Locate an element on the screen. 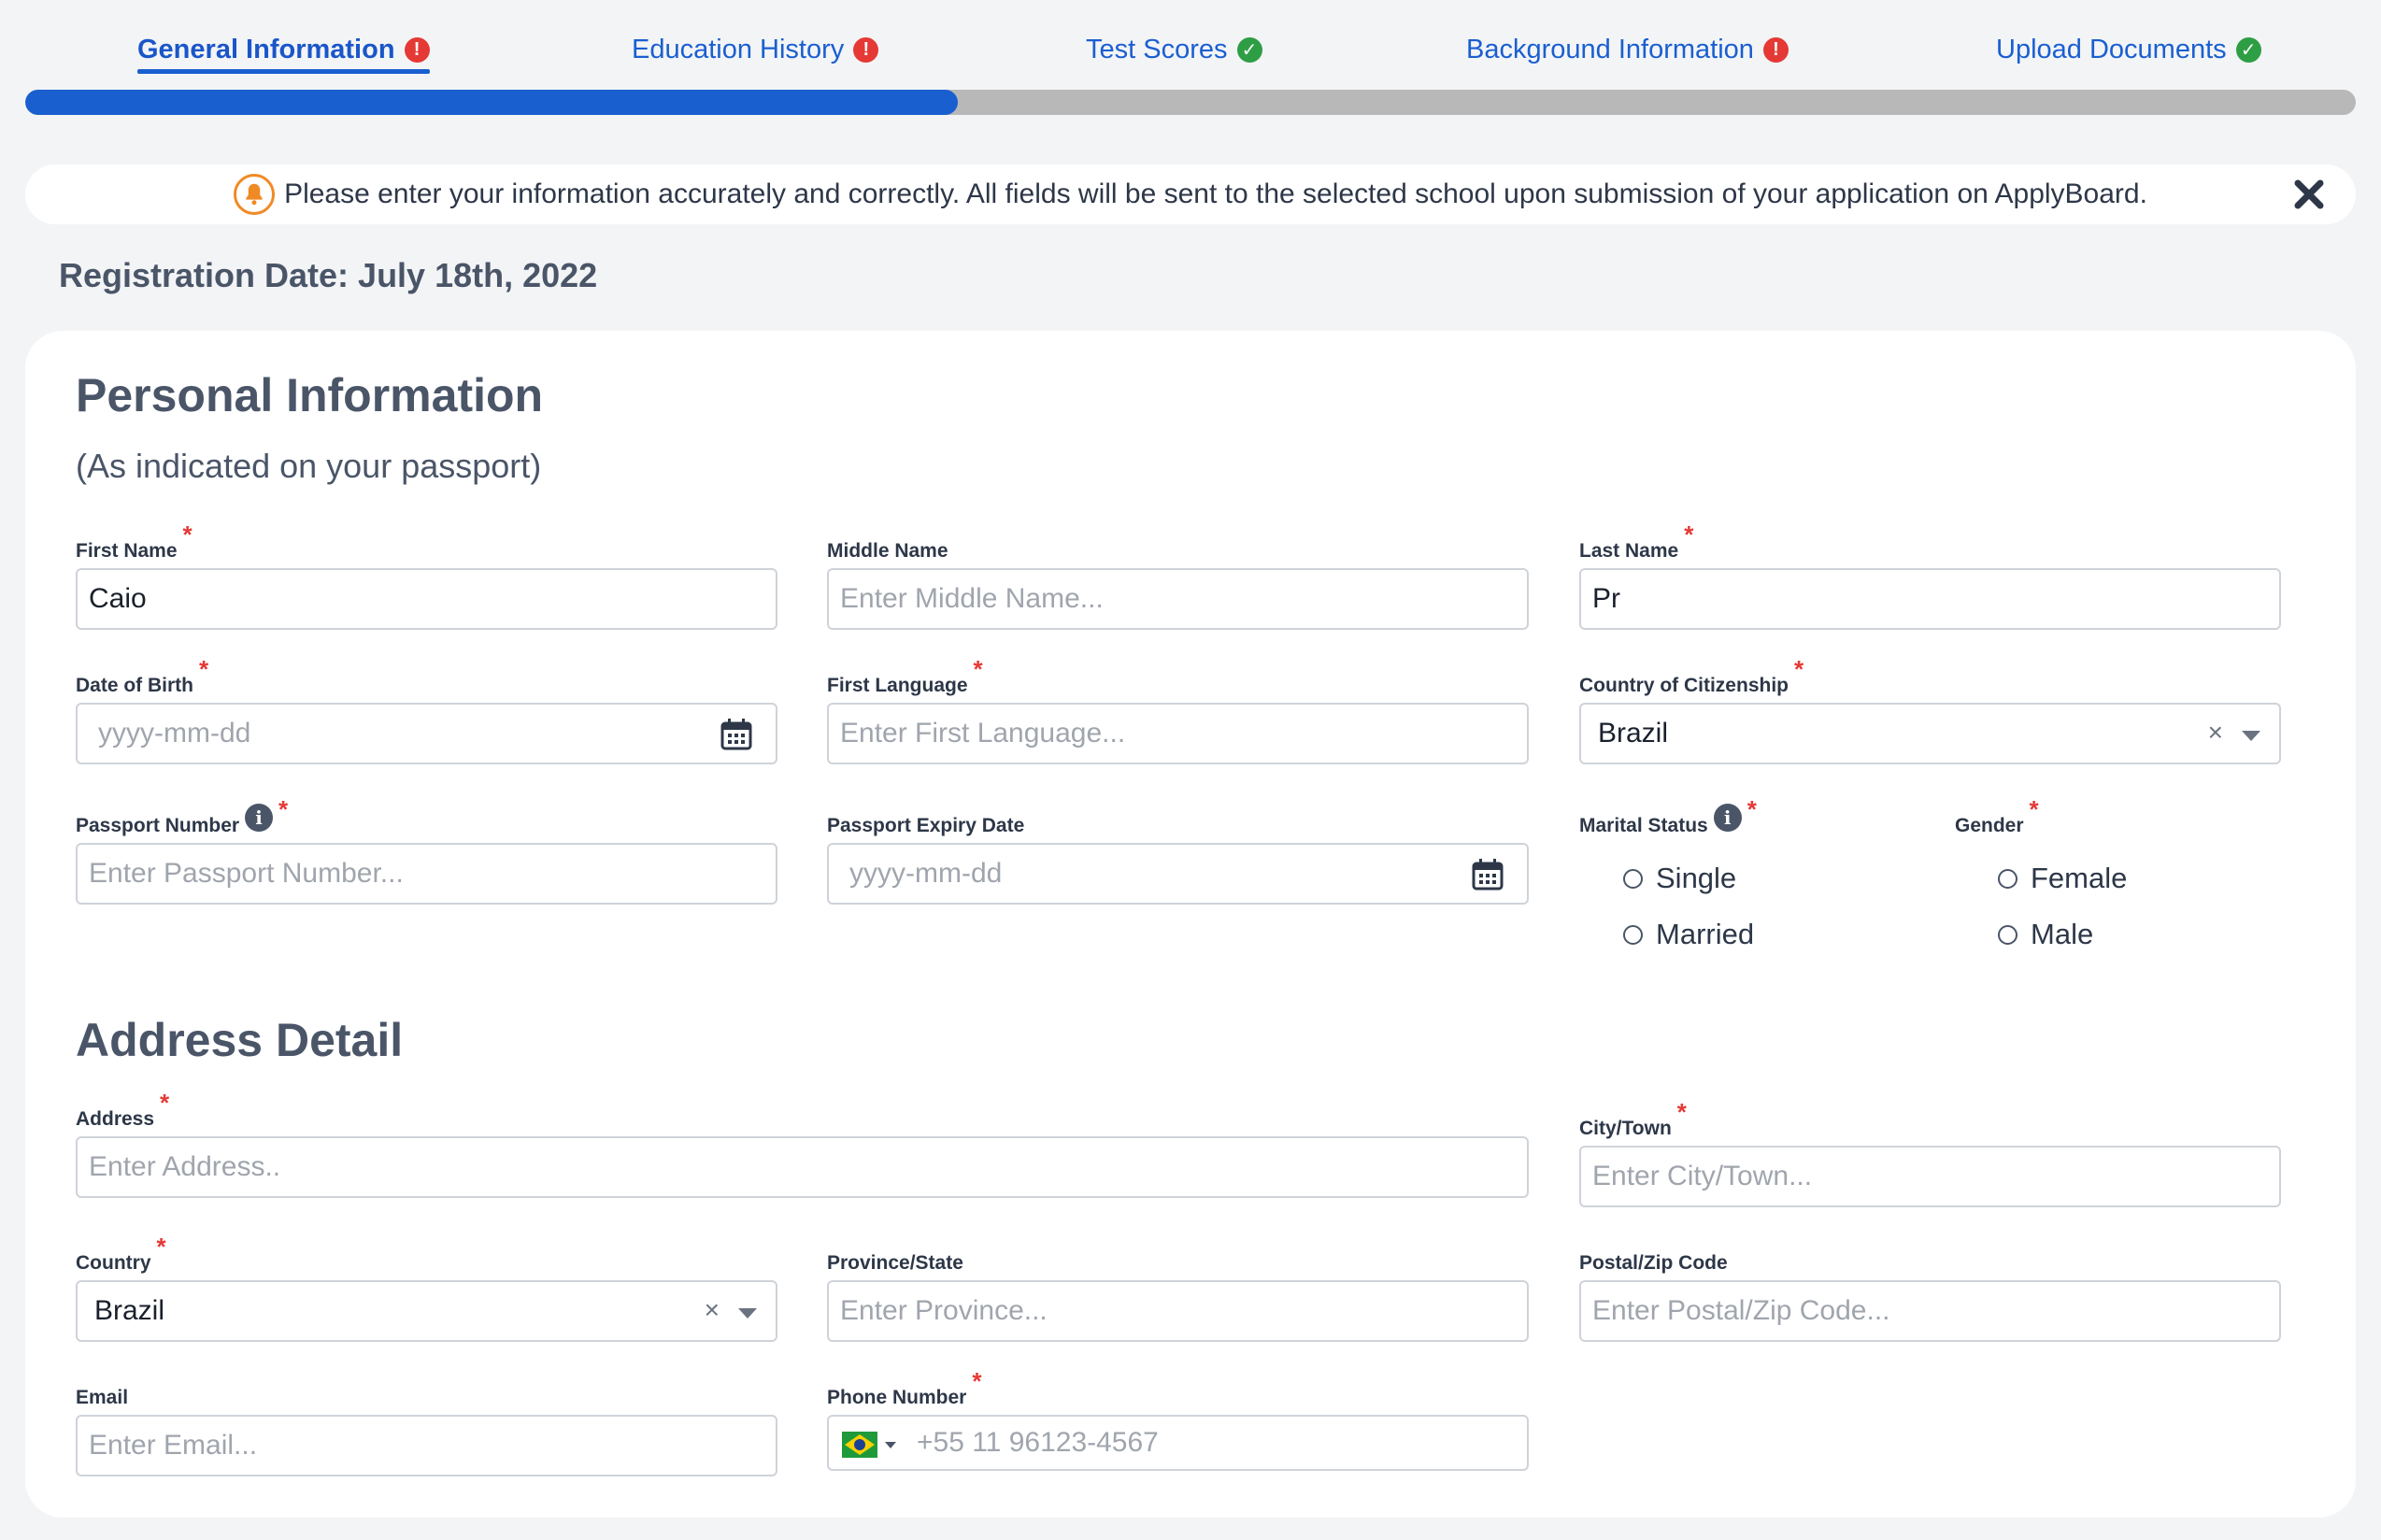 Image resolution: width=2381 pixels, height=1540 pixels. passport-expiry-field: Passport Expiry Date is located at coordinates (1178, 853).